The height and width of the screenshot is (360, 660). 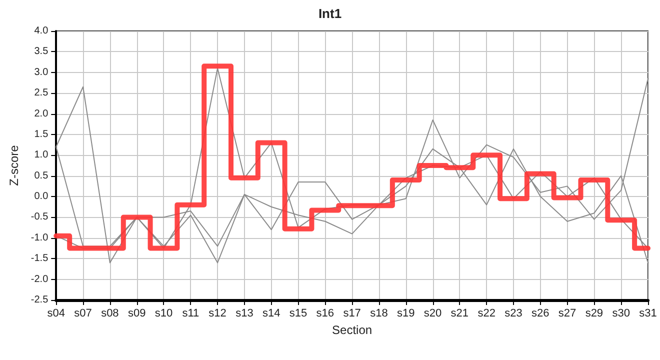 What do you see at coordinates (137, 314) in the screenshot?
I see `x-tick-label: s09` at bounding box center [137, 314].